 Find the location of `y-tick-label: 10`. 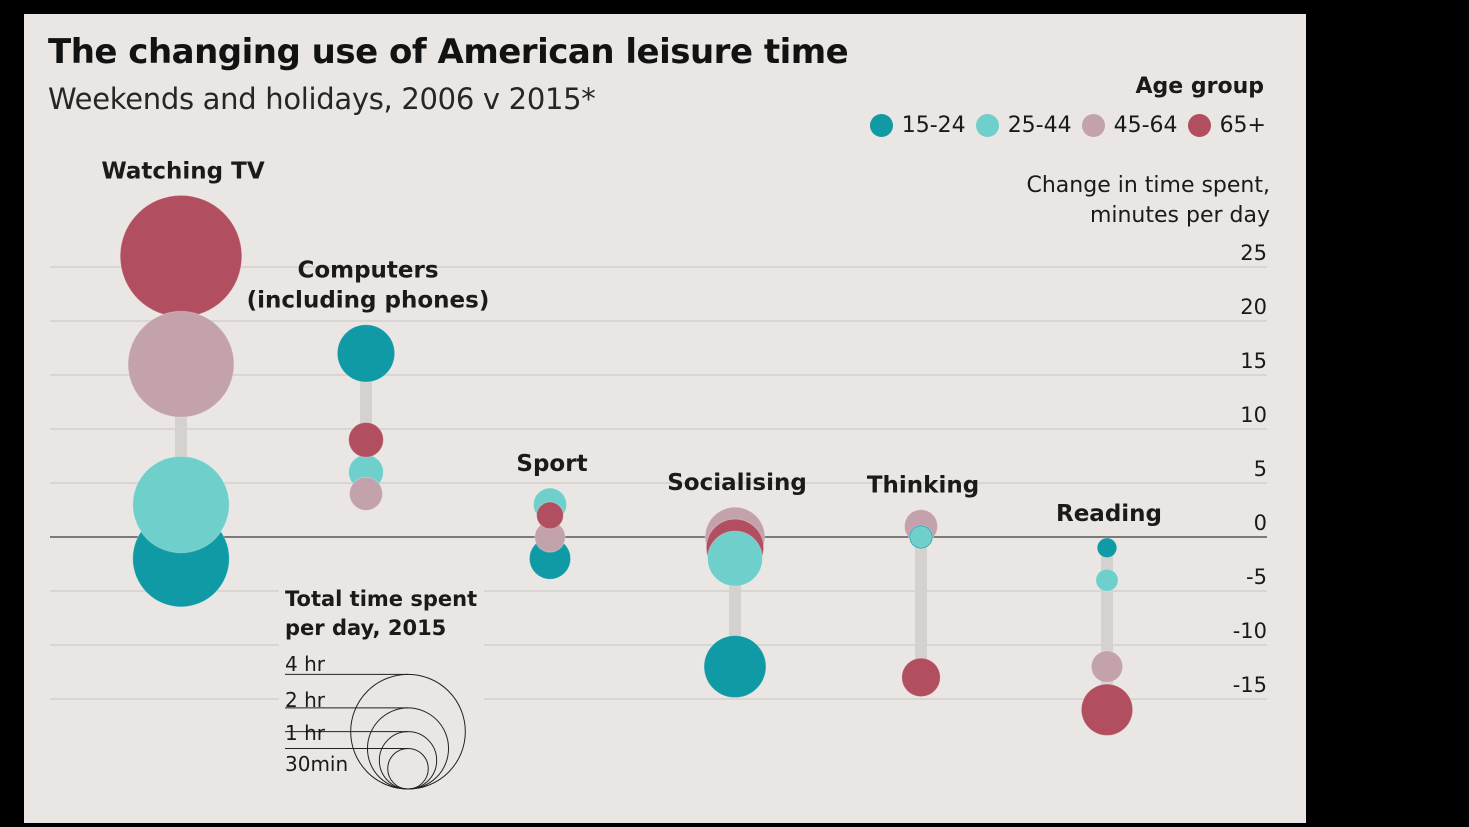

y-tick-label: 10 is located at coordinates (1253, 415).